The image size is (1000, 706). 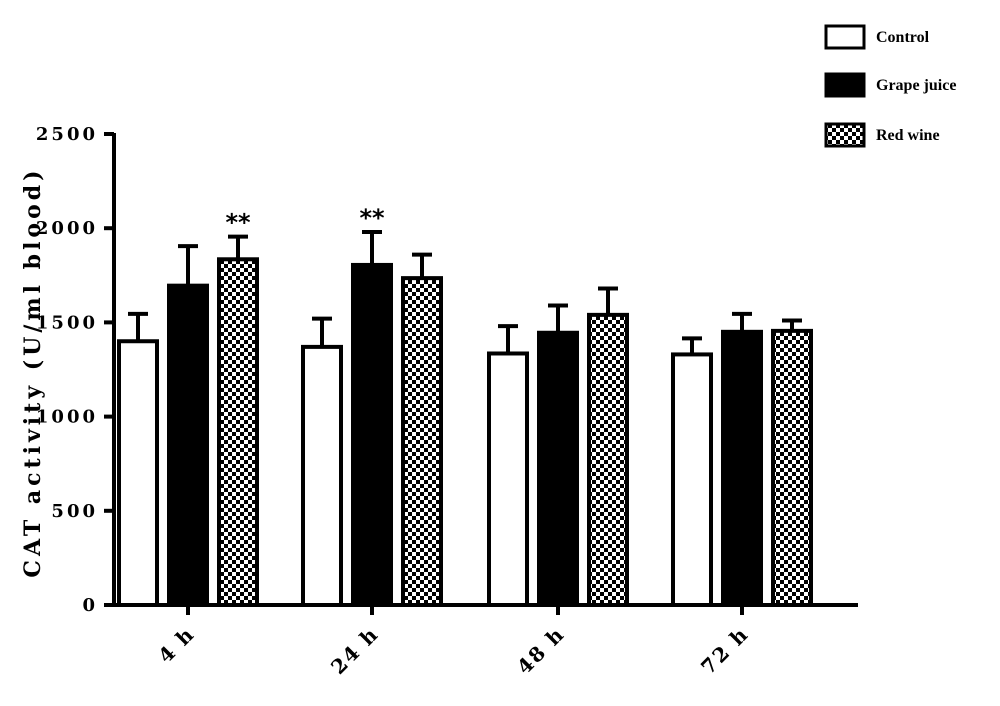 I want to click on y-axis-title: CAT activity (U/ml blood), so click(x=33, y=371).